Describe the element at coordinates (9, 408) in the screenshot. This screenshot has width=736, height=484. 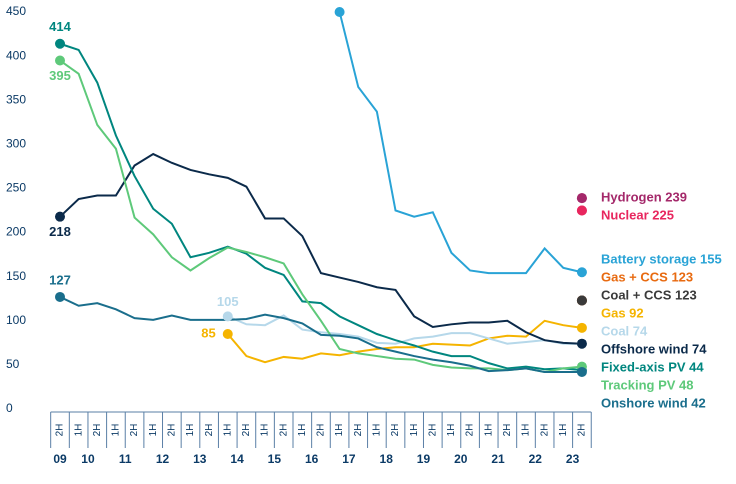
I see `y-tick-label: 0` at that location.